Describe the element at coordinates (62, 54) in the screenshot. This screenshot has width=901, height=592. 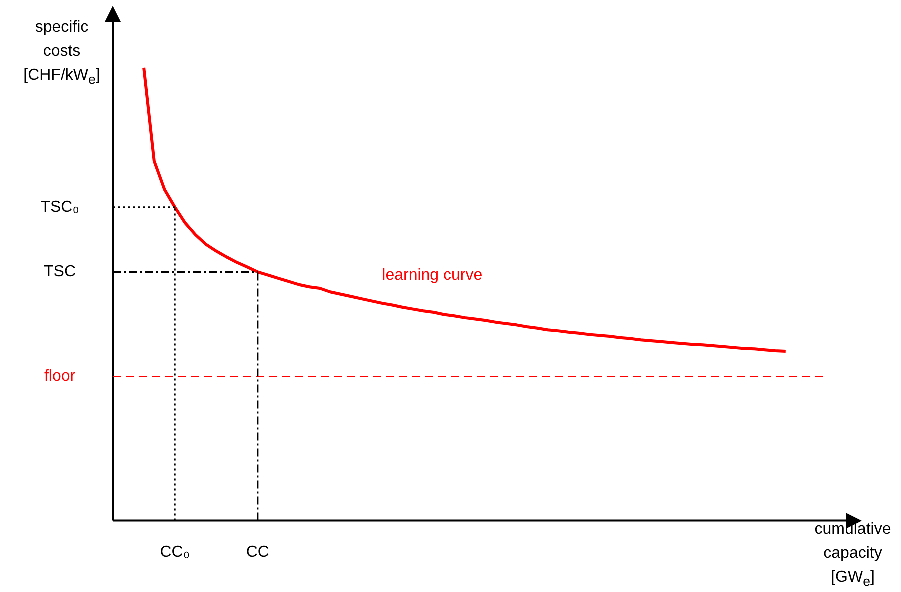
I see `y-axis-title: specific costs [CHF/kW$_{e}$]` at that location.